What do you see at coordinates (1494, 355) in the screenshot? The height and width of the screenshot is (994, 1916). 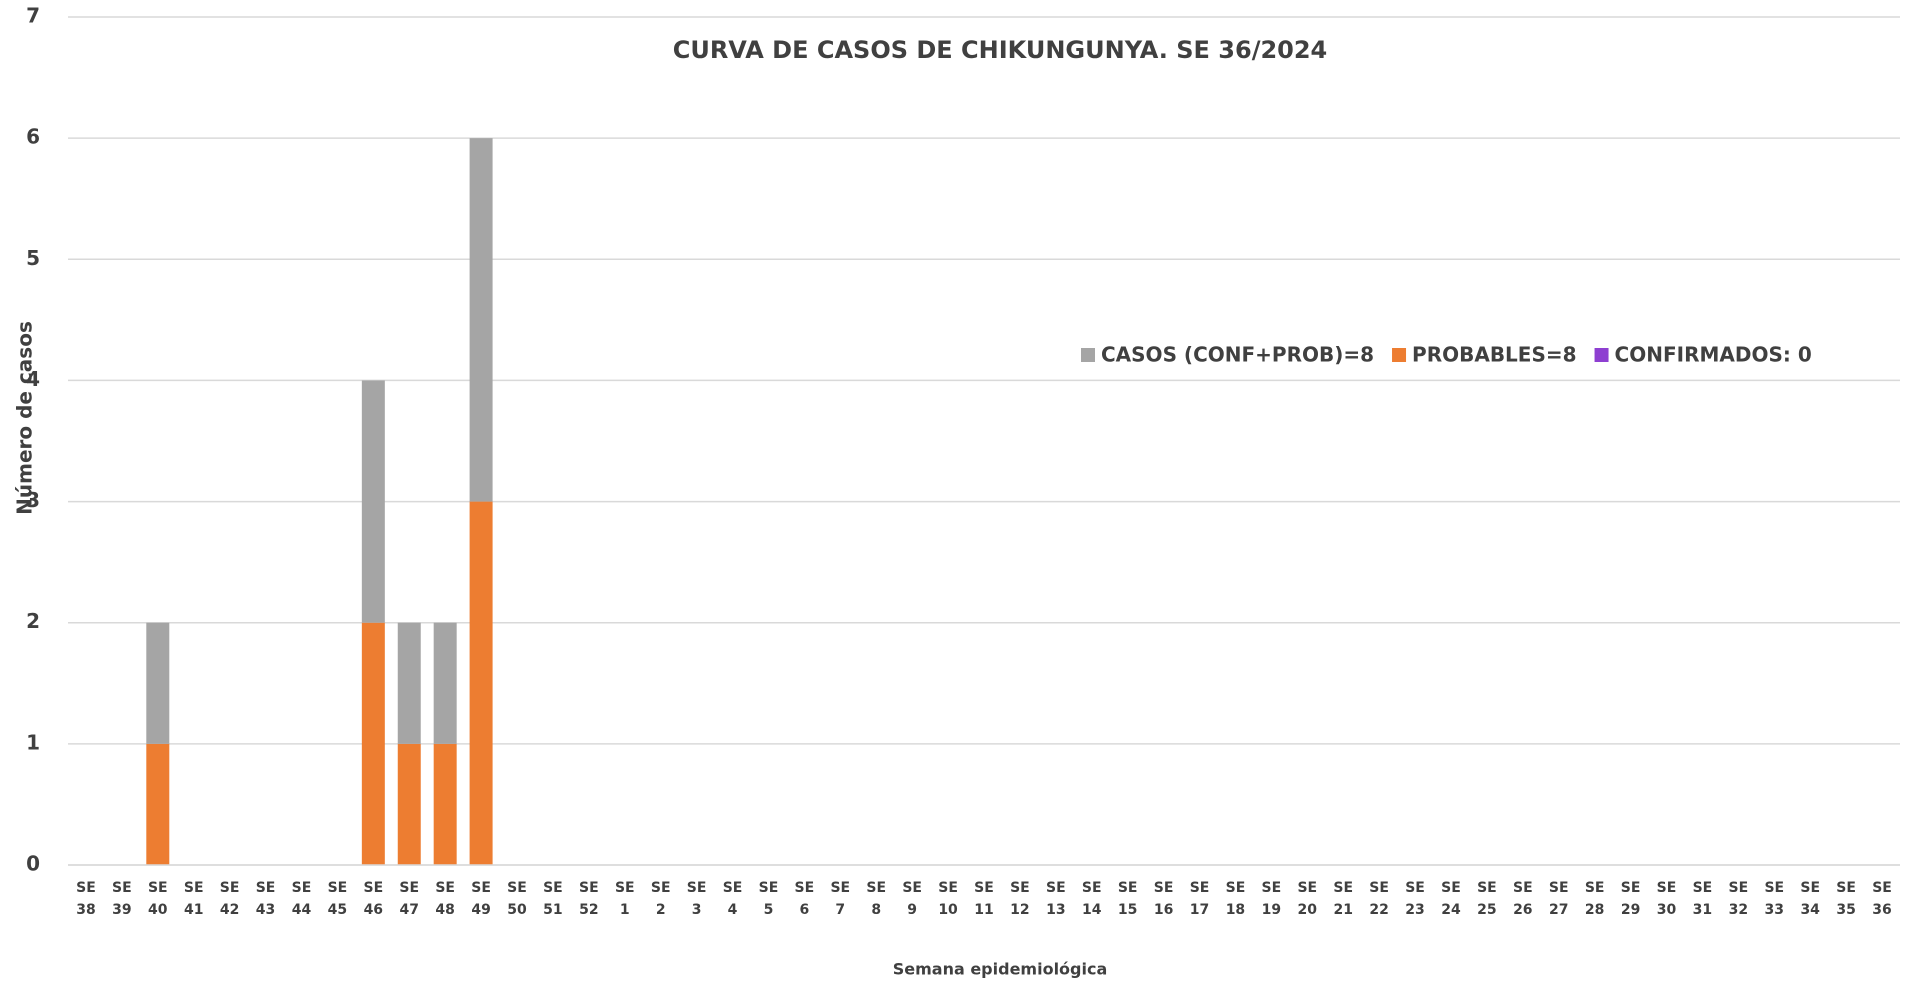 I see `legend-label: PROBABLES=8` at bounding box center [1494, 355].